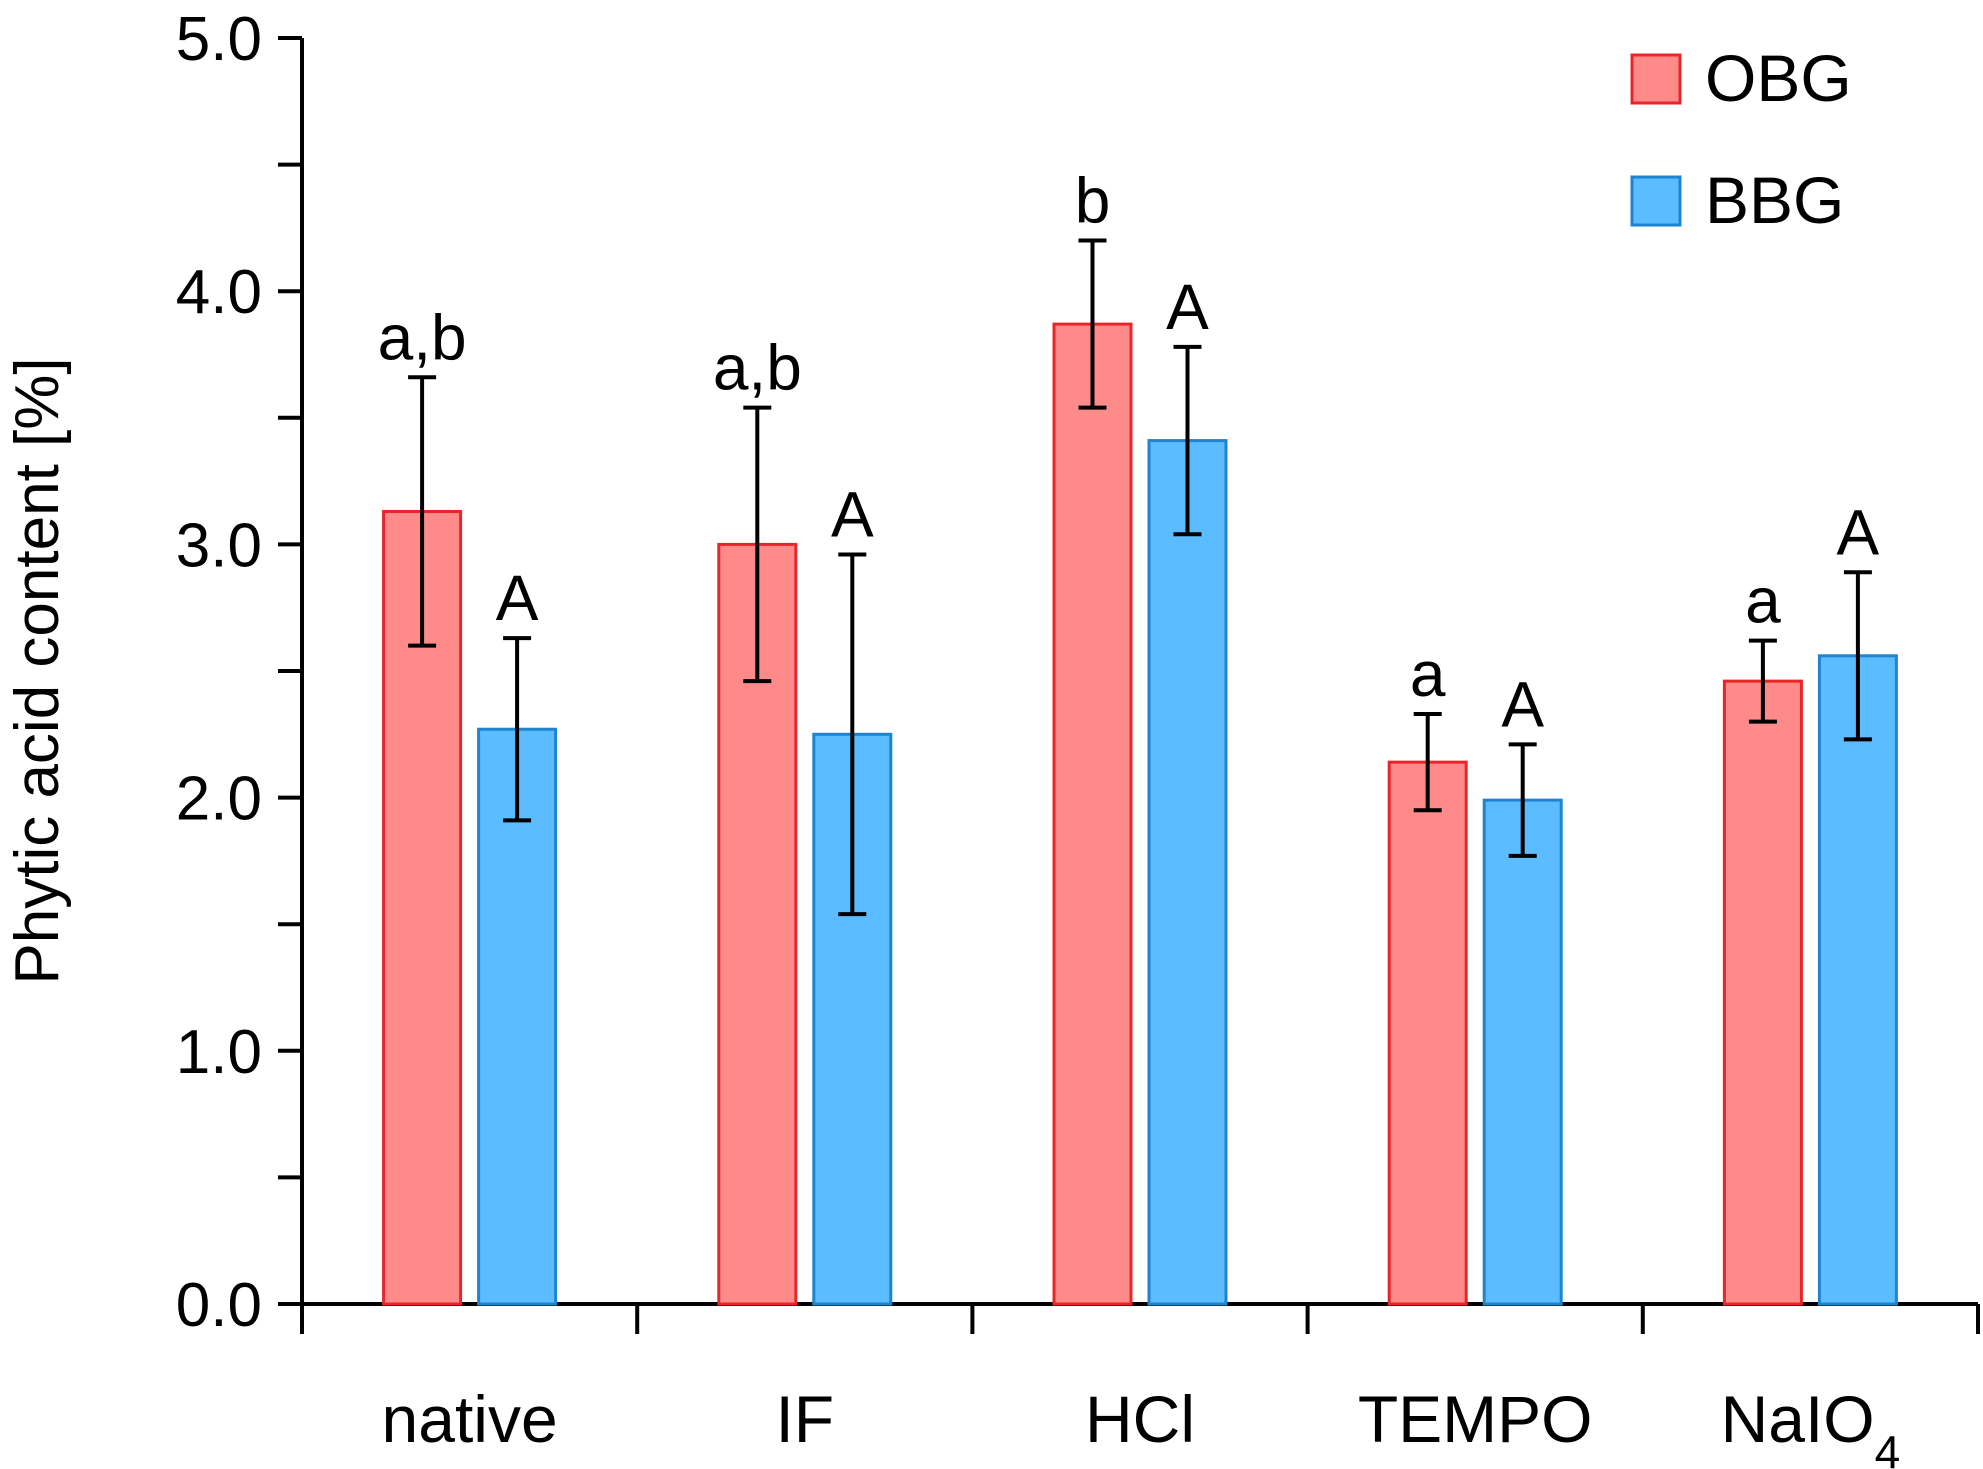 This screenshot has height=1469, width=1983. I want to click on x-category-label: native, so click(470, 1419).